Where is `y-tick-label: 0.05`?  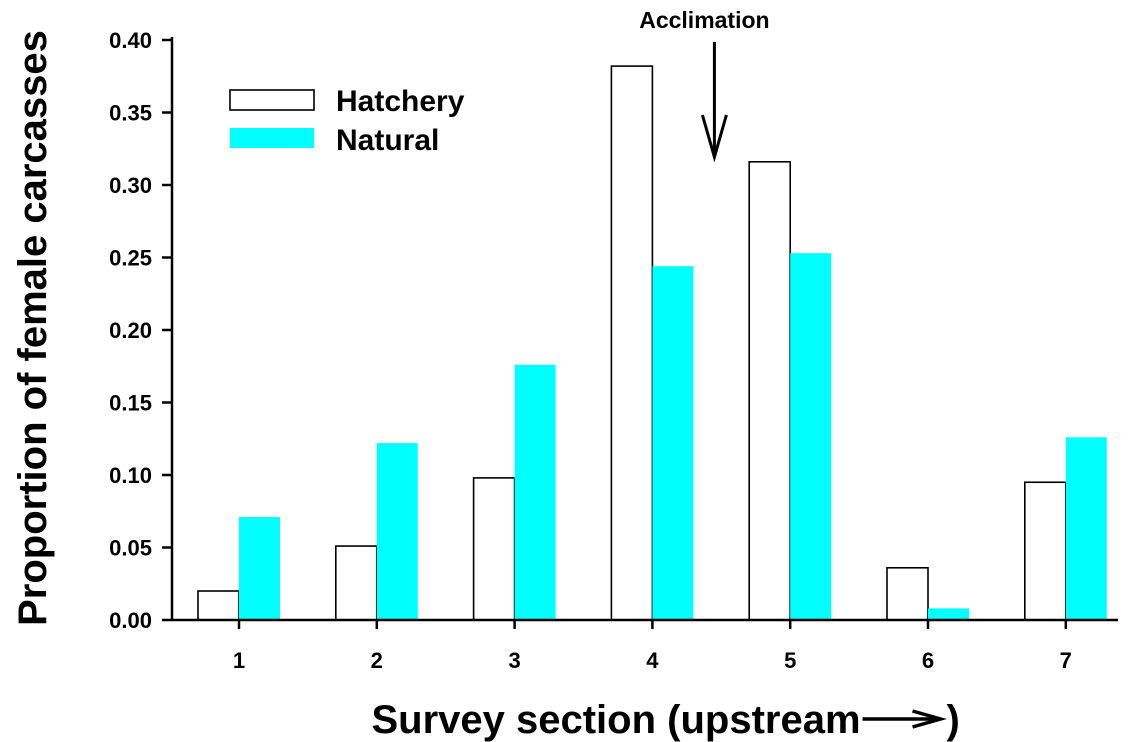
y-tick-label: 0.05 is located at coordinates (130, 548).